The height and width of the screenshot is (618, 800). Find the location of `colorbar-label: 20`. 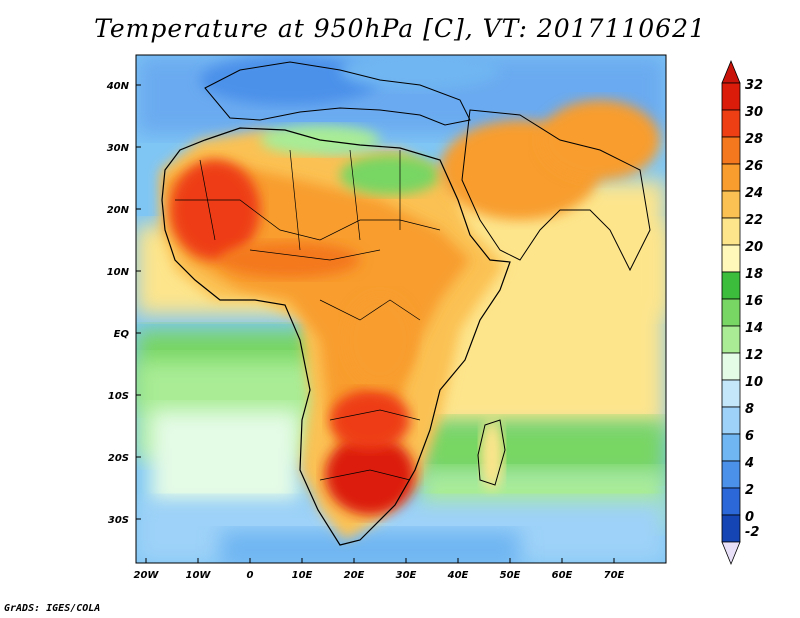

colorbar-label: 20 is located at coordinates (754, 247).